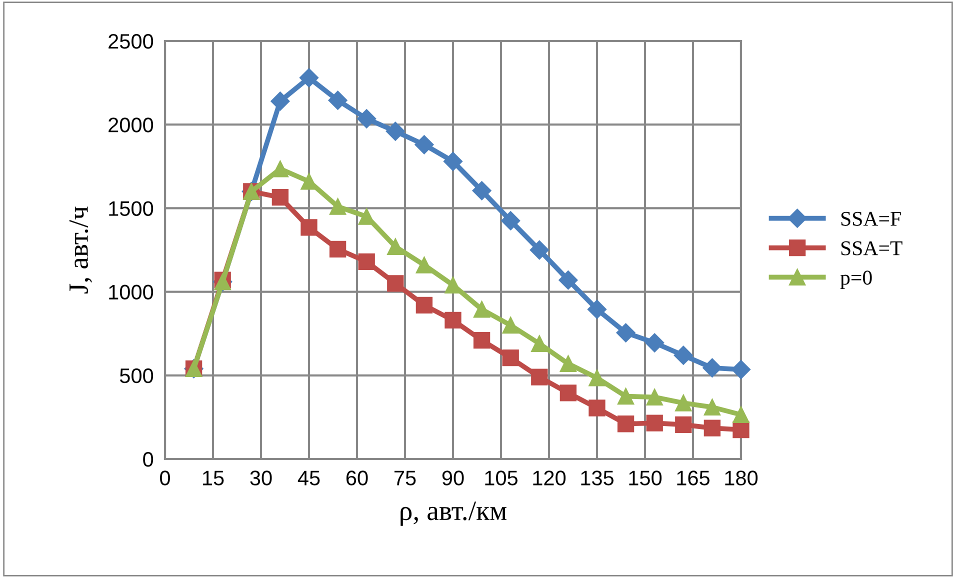  Describe the element at coordinates (80, 250) in the screenshot. I see `y-axis-title: J, авт./ч` at that location.